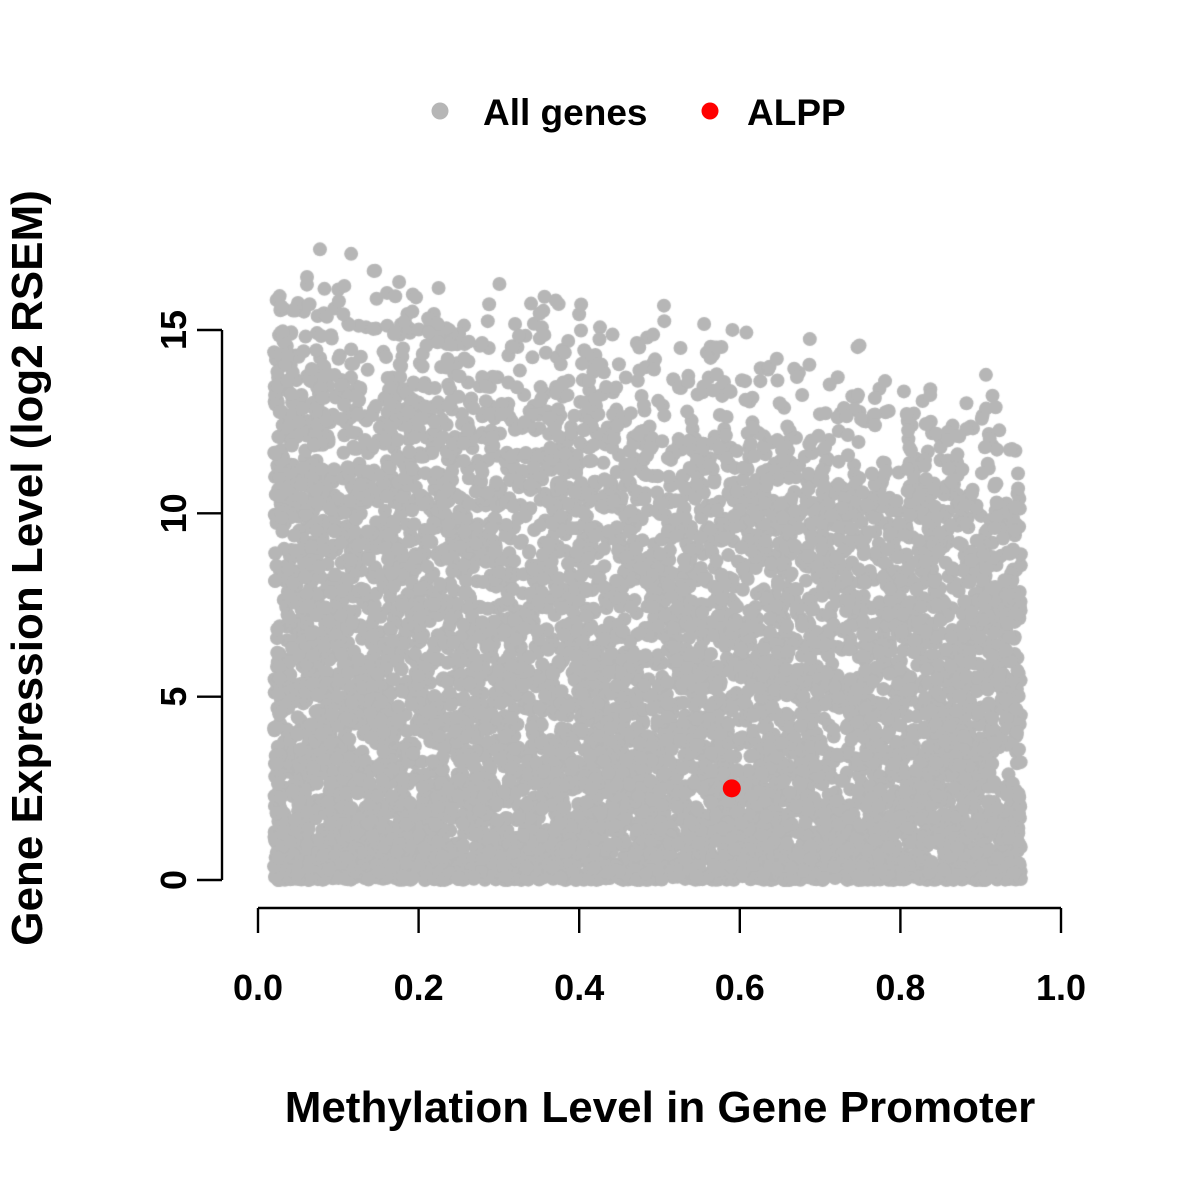 This screenshot has width=1200, height=1200. What do you see at coordinates (565, 112) in the screenshot?
I see `legend-label-all-genes: All genes` at bounding box center [565, 112].